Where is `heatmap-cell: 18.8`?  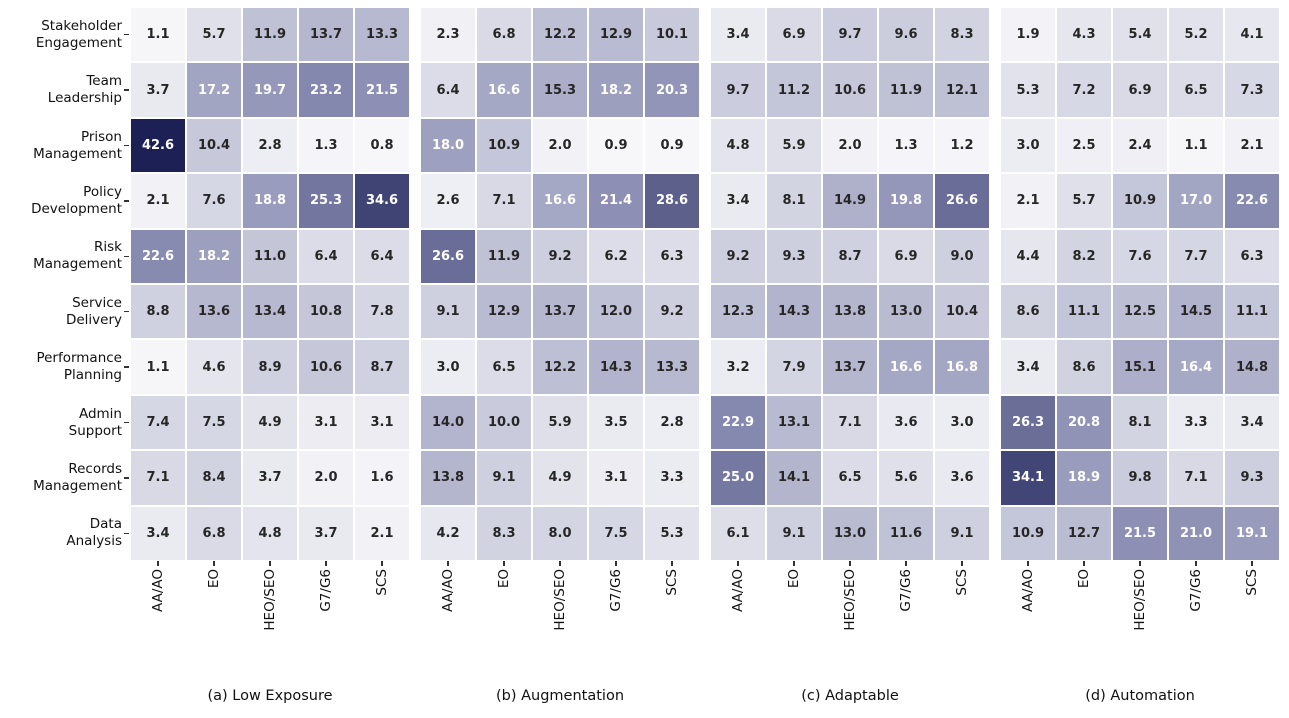 heatmap-cell: 18.8 is located at coordinates (270, 201).